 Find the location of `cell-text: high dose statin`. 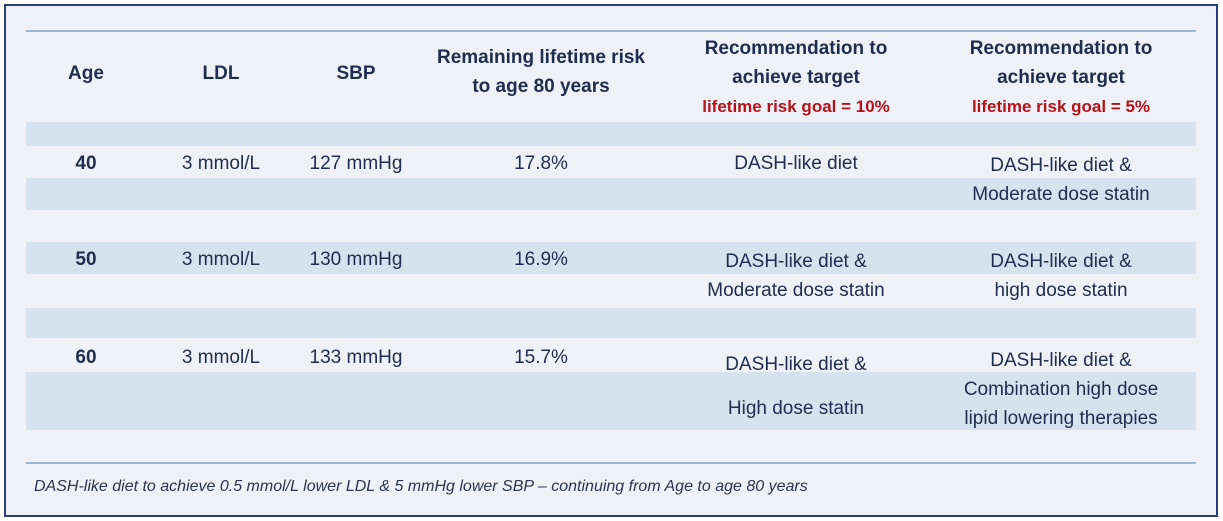

cell-text: high dose statin is located at coordinates (1061, 290).